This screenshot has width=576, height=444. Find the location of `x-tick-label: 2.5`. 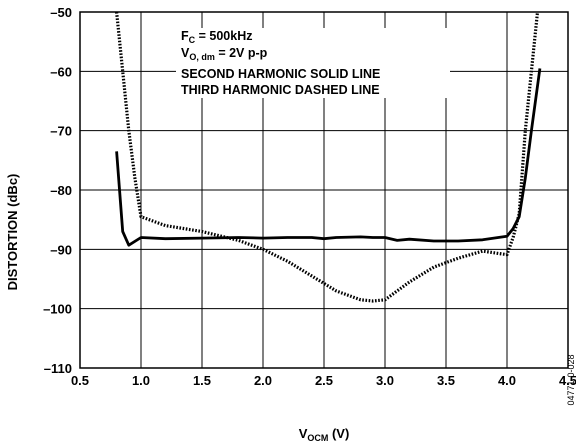

x-tick-label: 2.5 is located at coordinates (324, 380).